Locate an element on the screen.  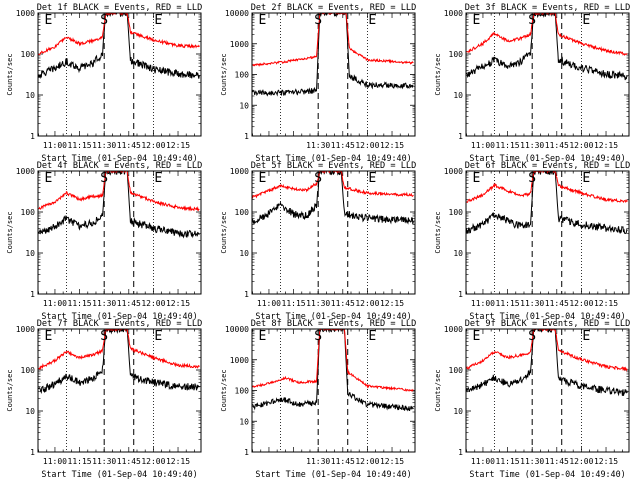
chart-title: Det 1f BLACK = Events, RED = LLD is located at coordinates (120, 8).